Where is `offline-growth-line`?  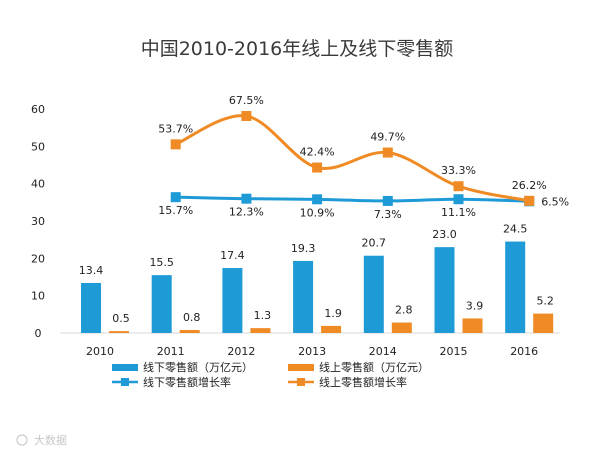 offline-growth-line is located at coordinates (352, 199).